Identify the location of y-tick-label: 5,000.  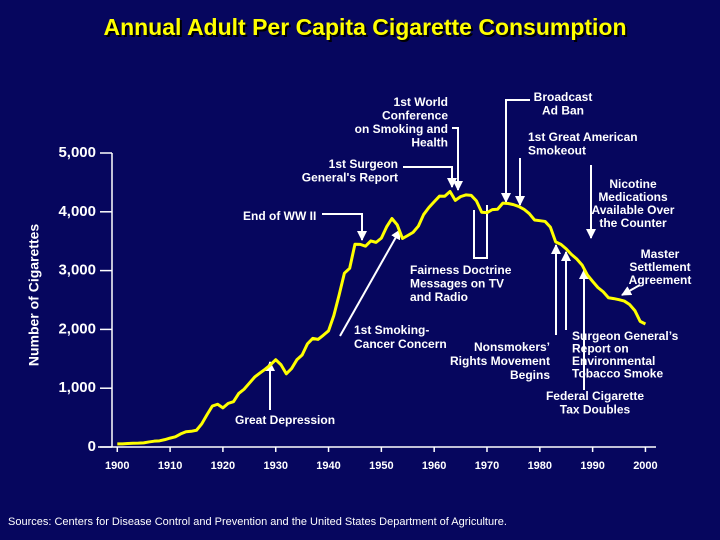
(77, 152).